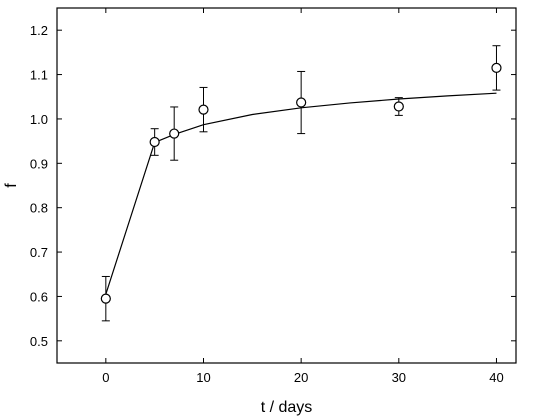  Describe the element at coordinates (287, 407) in the screenshot. I see `x-axis-label: t / days` at that location.